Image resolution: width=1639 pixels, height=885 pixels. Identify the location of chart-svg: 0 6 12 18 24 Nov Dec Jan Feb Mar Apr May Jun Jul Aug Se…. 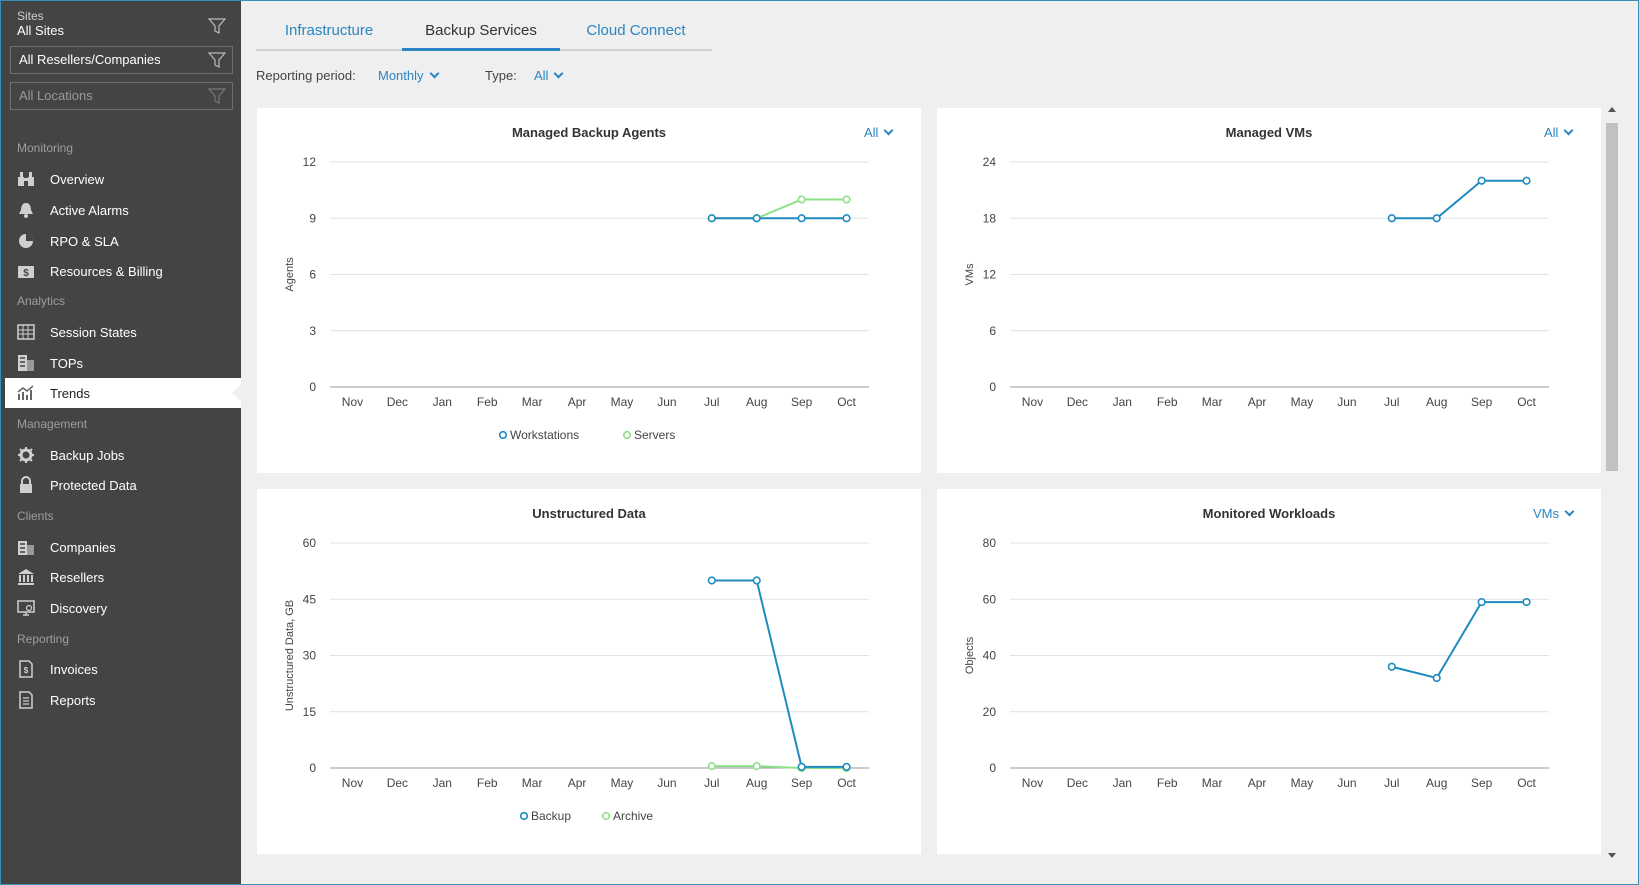
(1256, 282).